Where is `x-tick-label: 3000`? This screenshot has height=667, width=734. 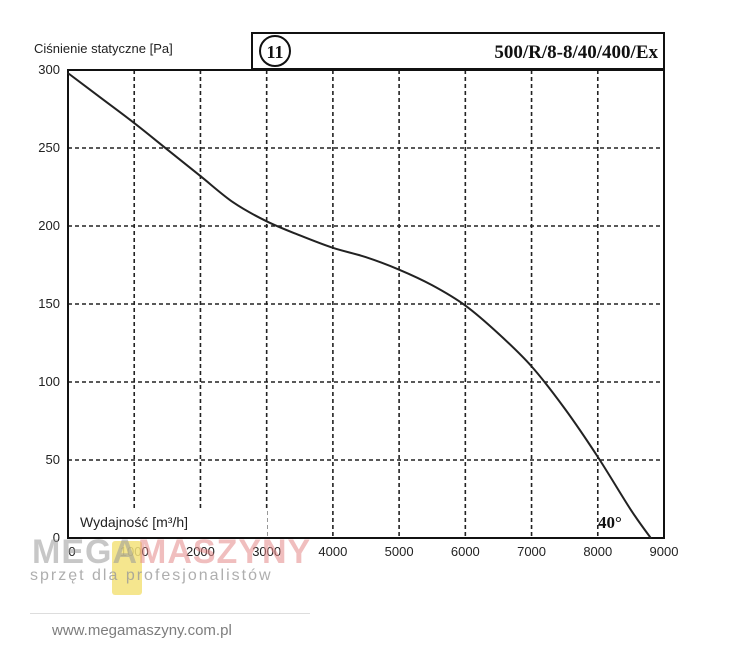 x-tick-label: 3000 is located at coordinates (266, 551).